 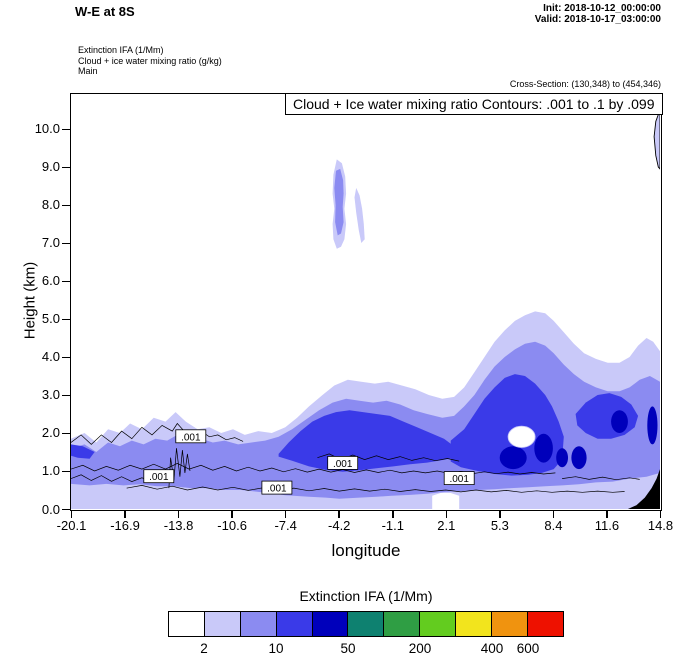 I want to click on field-name-domain: Main, so click(x=88, y=71).